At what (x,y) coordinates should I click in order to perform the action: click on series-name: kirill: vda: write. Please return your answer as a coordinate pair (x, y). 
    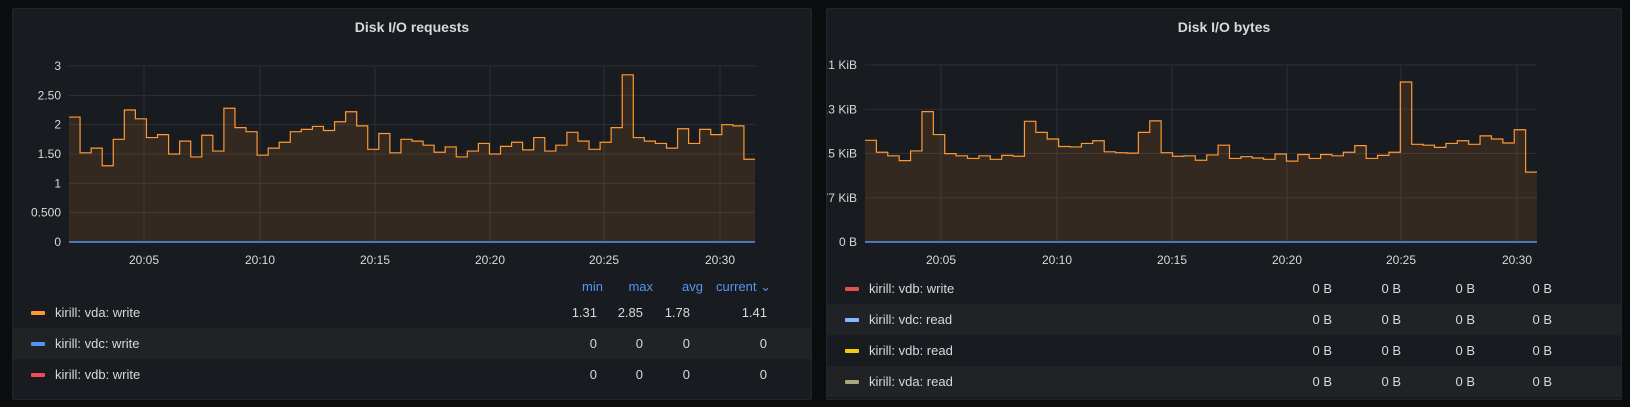
    Looking at the image, I should click on (98, 312).